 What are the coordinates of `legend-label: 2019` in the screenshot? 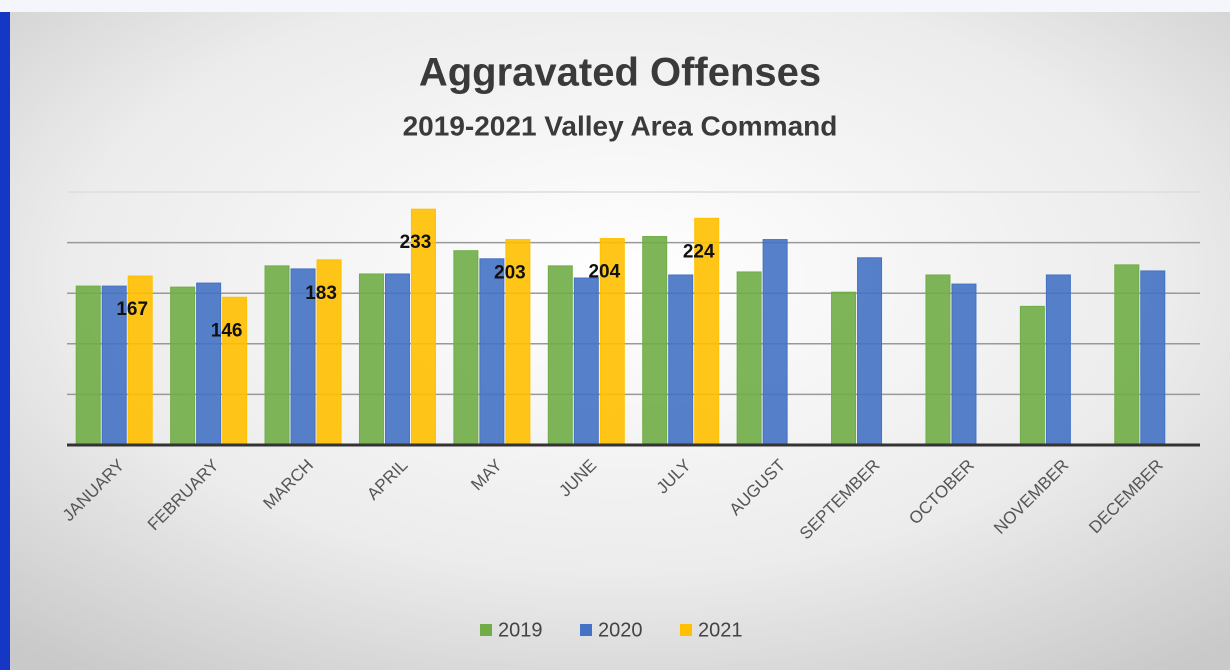 It's located at (520, 630).